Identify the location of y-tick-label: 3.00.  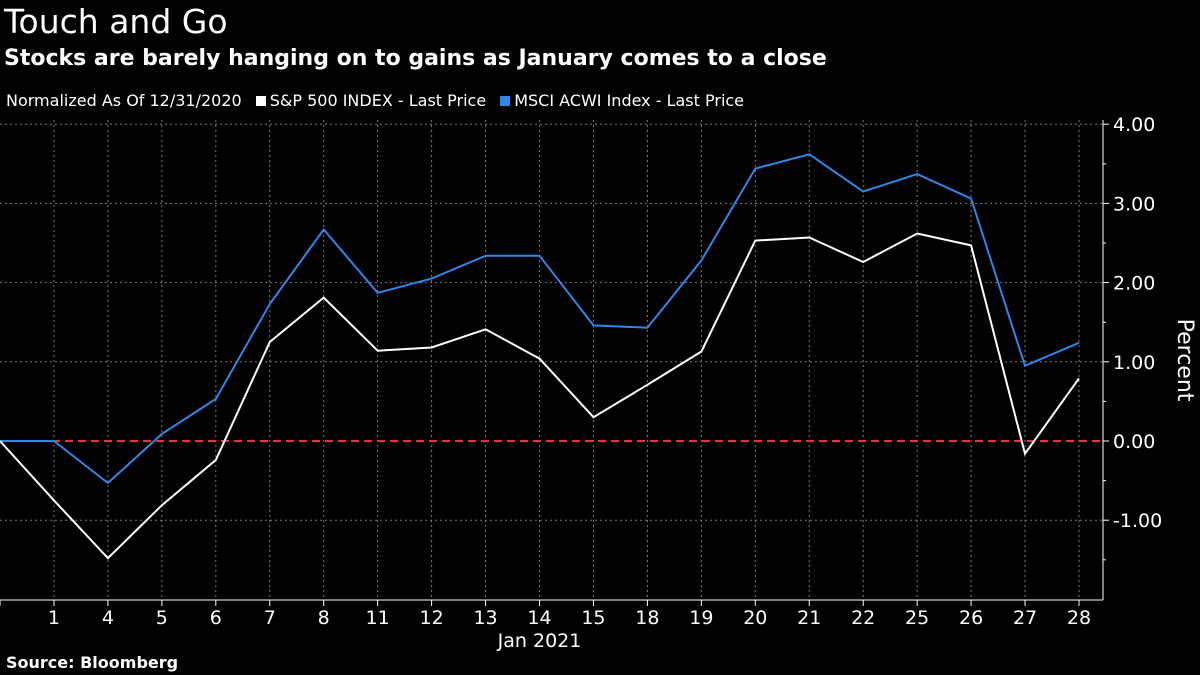
(1134, 204).